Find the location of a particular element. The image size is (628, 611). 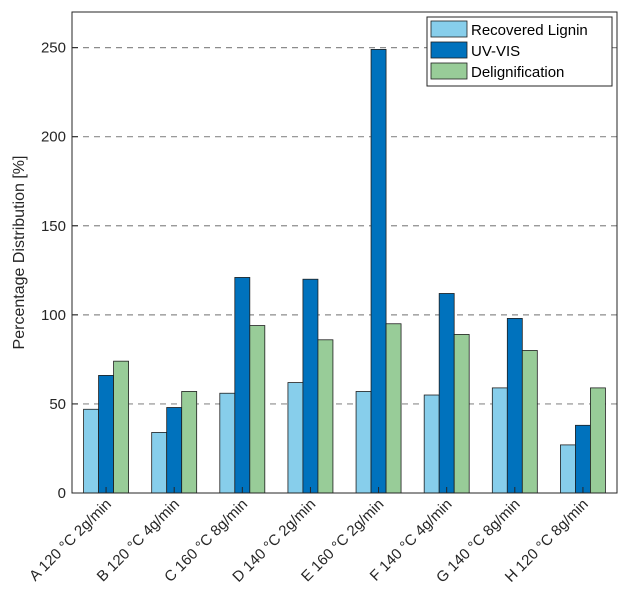

y-tick-label: 200 is located at coordinates (53, 137).